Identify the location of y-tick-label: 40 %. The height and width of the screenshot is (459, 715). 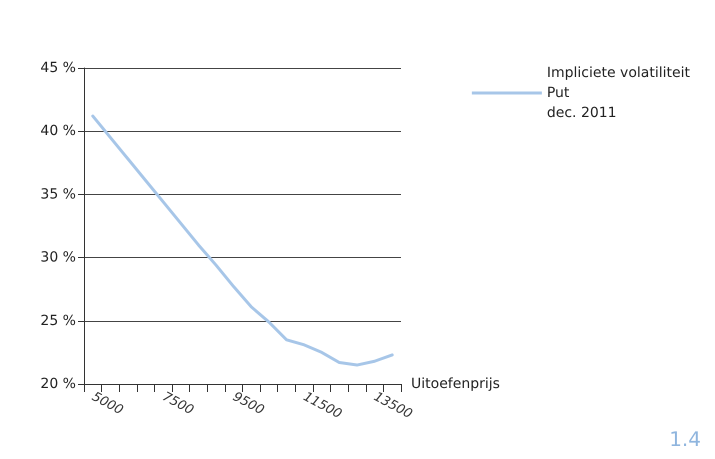
(58, 131).